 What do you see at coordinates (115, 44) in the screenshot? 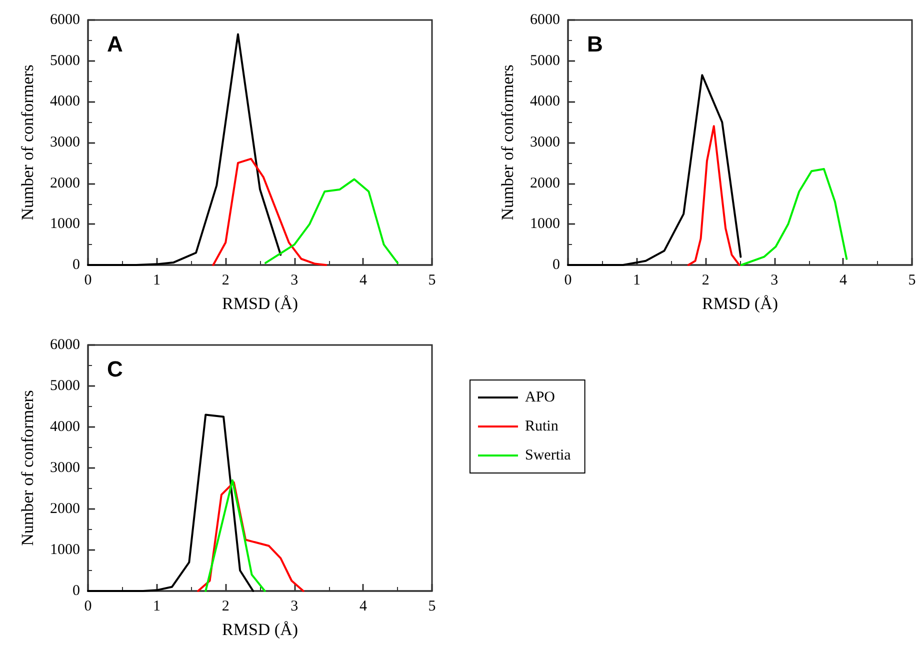
I see `text: A` at bounding box center [115, 44].